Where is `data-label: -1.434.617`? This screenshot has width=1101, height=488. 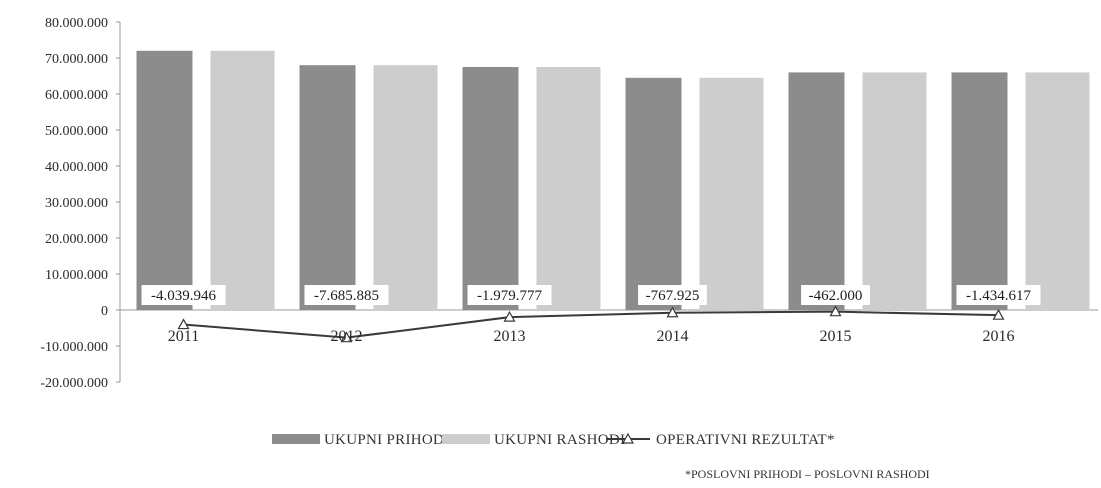 data-label: -1.434.617 is located at coordinates (998, 296).